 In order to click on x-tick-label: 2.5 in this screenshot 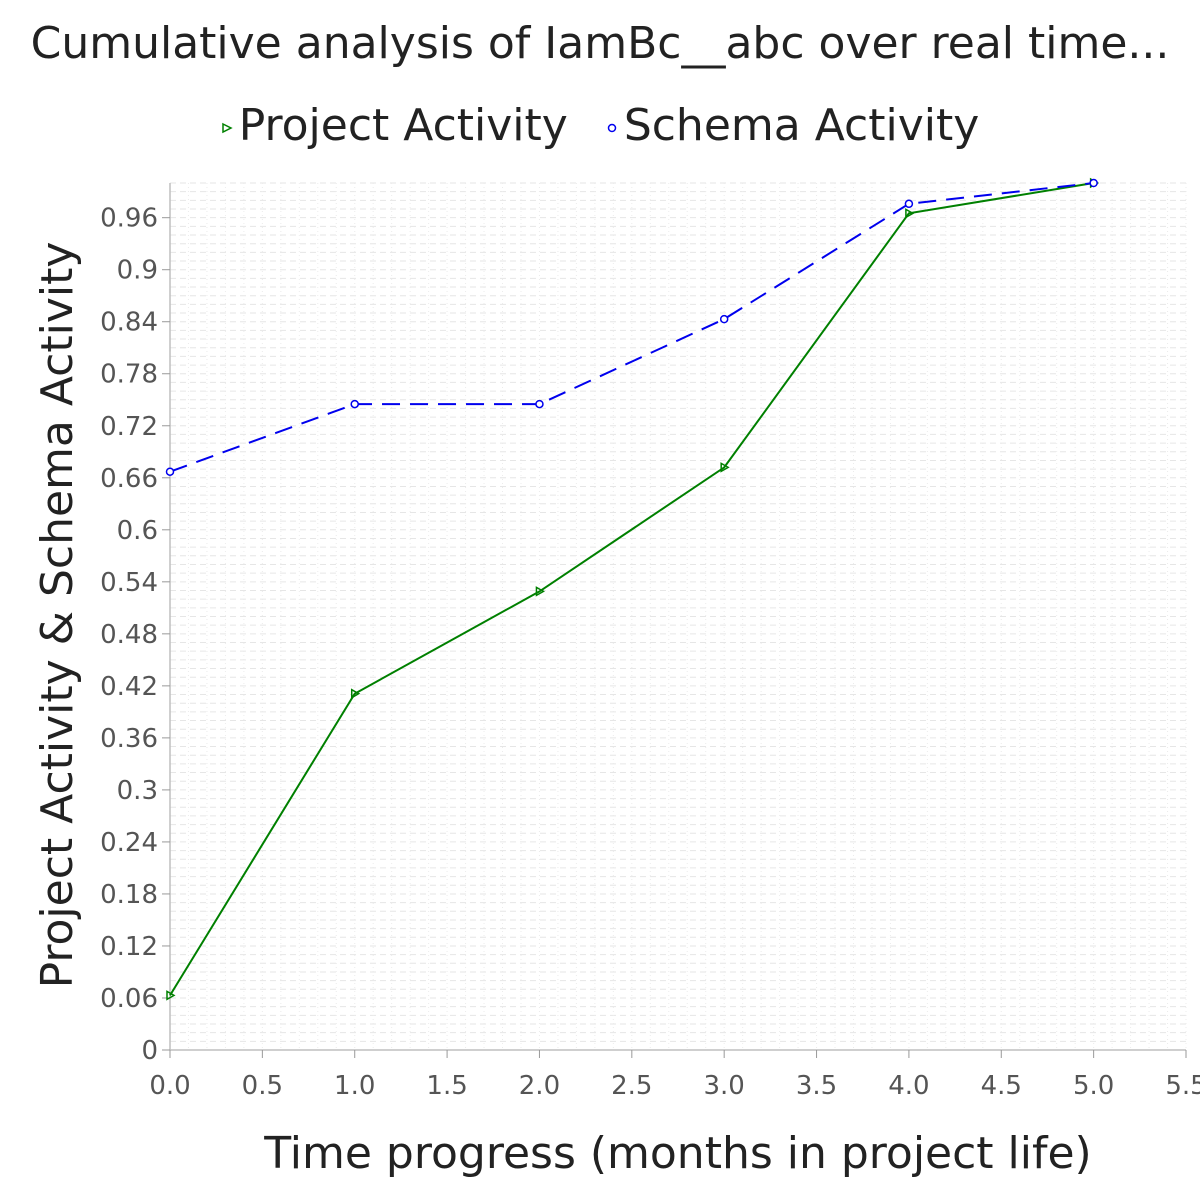, I will do `click(631, 1086)`.